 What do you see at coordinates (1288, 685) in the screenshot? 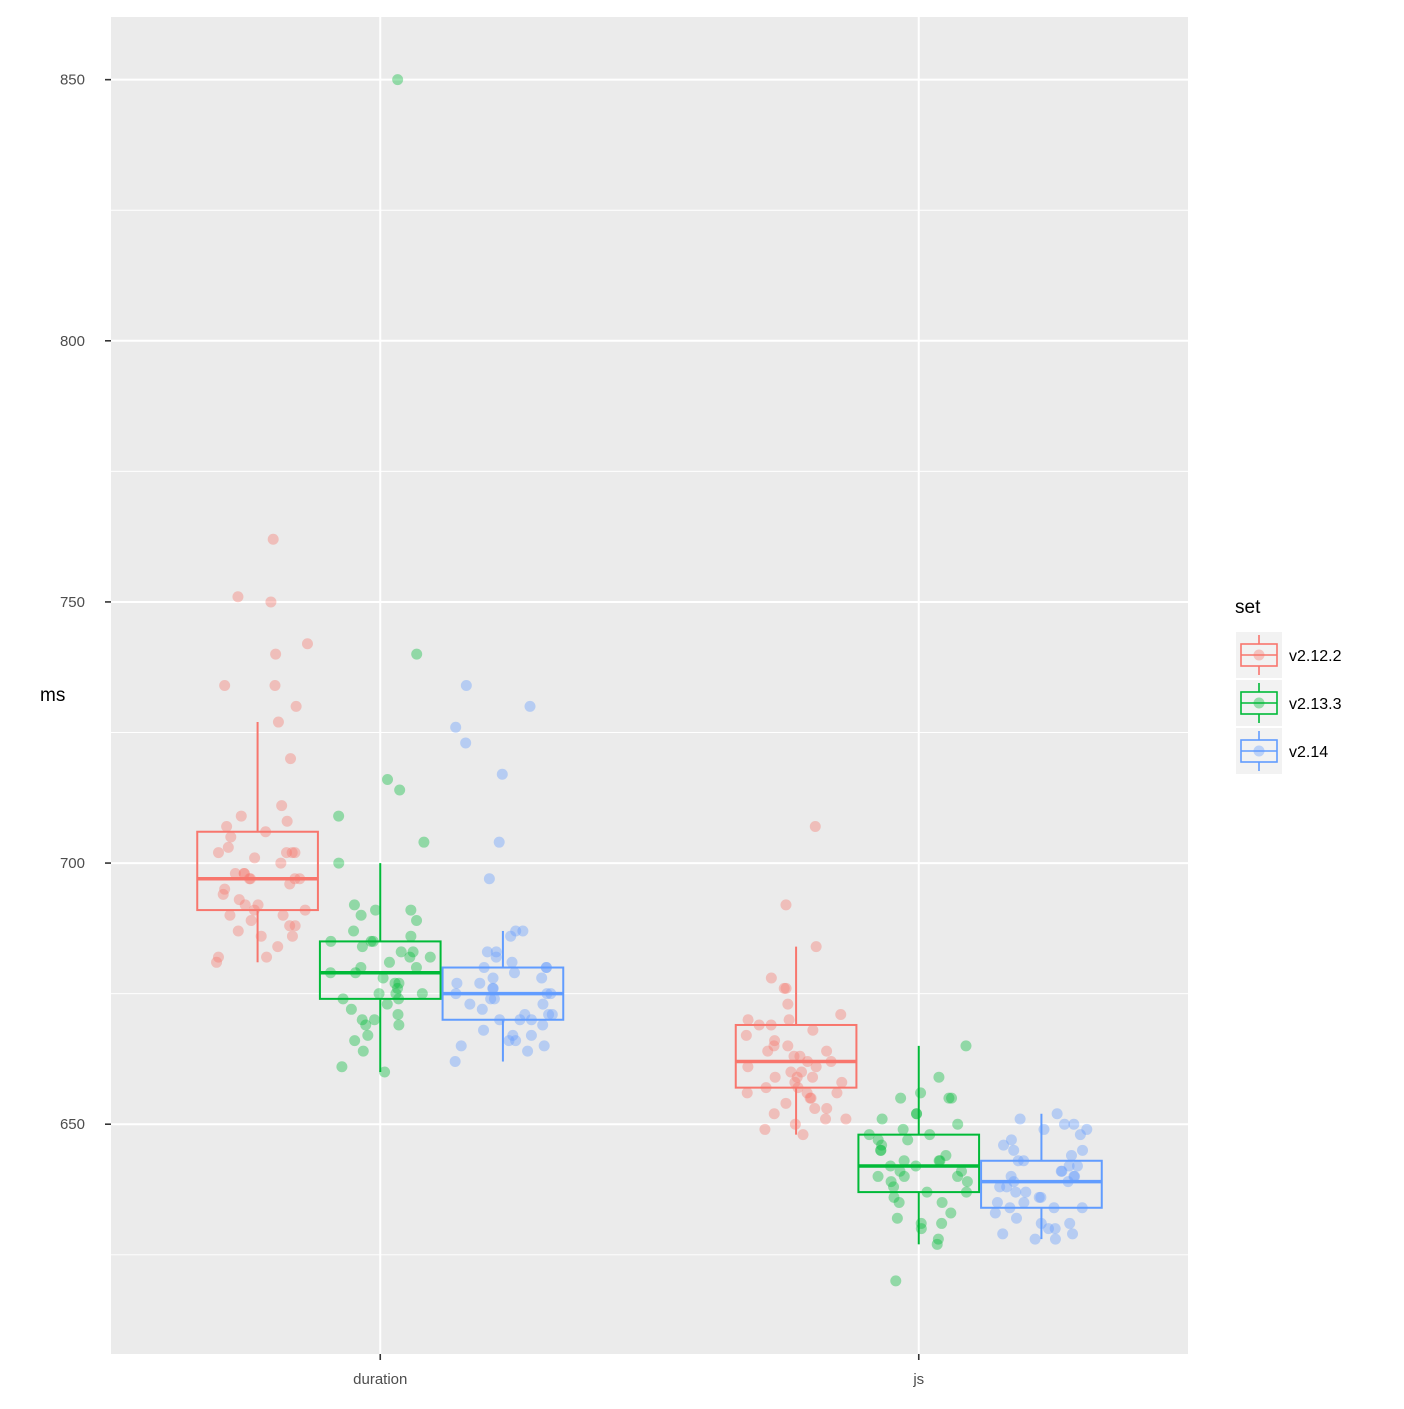
I see `legend: set v2.12.2 v2.13.3 v2.14` at bounding box center [1288, 685].